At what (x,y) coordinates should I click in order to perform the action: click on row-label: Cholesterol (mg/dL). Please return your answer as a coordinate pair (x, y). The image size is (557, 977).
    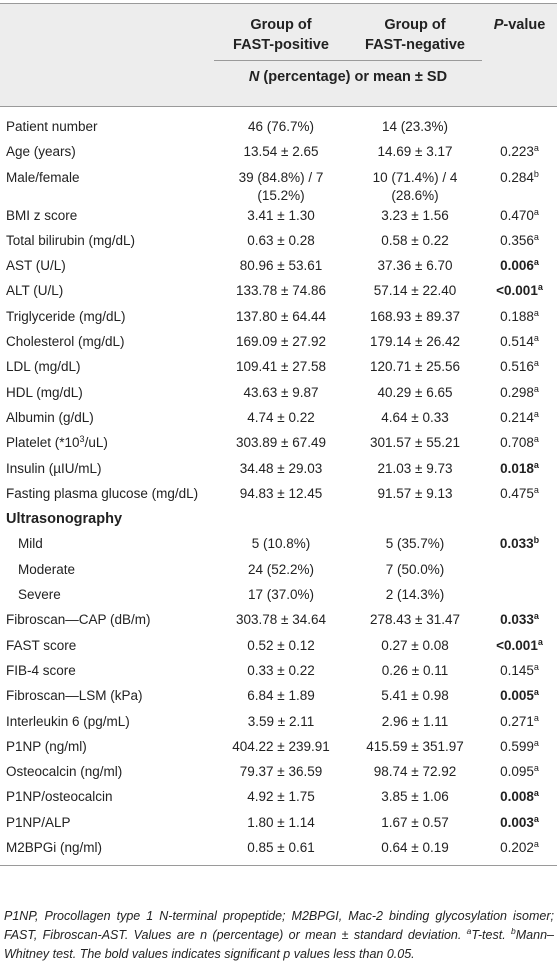
    Looking at the image, I should click on (65, 342).